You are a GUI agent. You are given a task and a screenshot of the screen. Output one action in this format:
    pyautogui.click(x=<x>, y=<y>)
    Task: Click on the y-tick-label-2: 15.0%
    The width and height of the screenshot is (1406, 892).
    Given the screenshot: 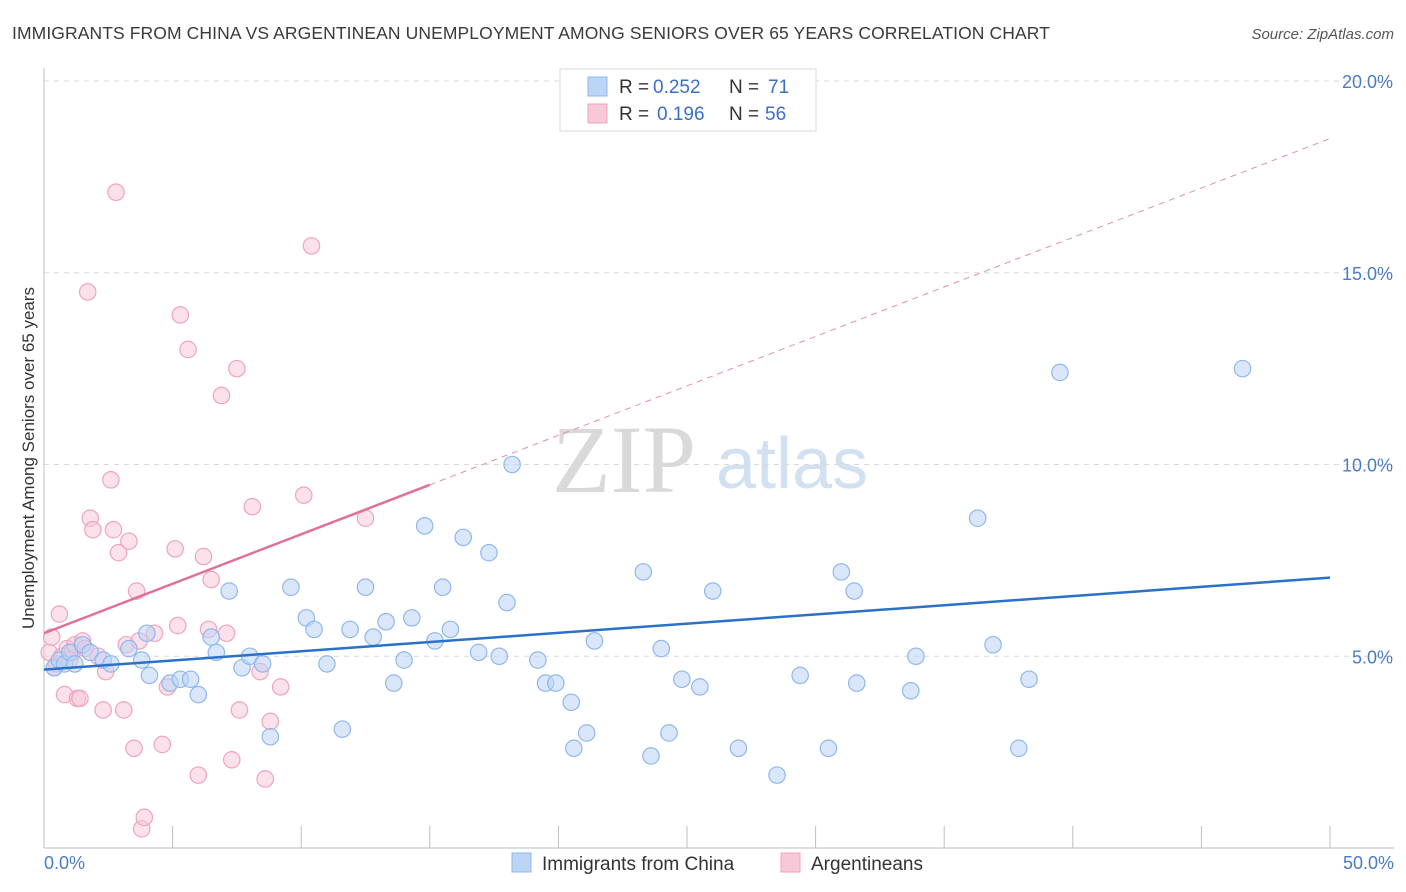 What is the action you would take?
    pyautogui.click(x=1367, y=274)
    